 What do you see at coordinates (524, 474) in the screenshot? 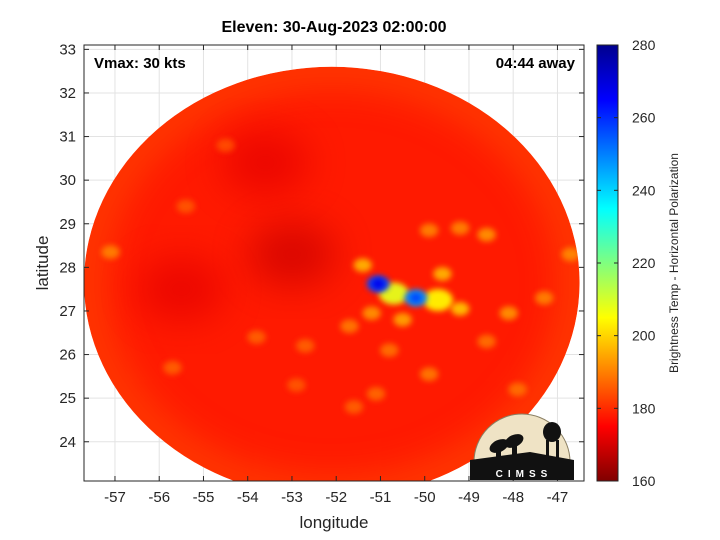
I see `cimss-logo-text: CIMSS` at bounding box center [524, 474].